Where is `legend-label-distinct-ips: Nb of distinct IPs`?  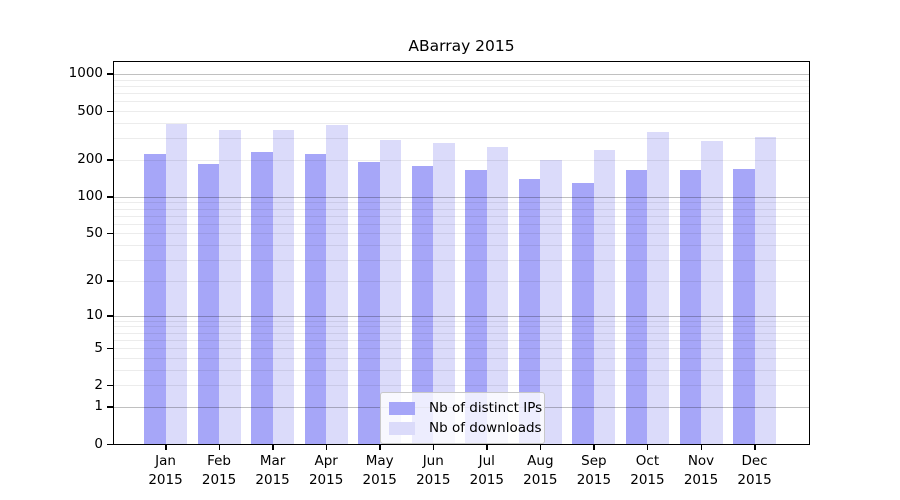
legend-label-distinct-ips: Nb of distinct IPs is located at coordinates (486, 408).